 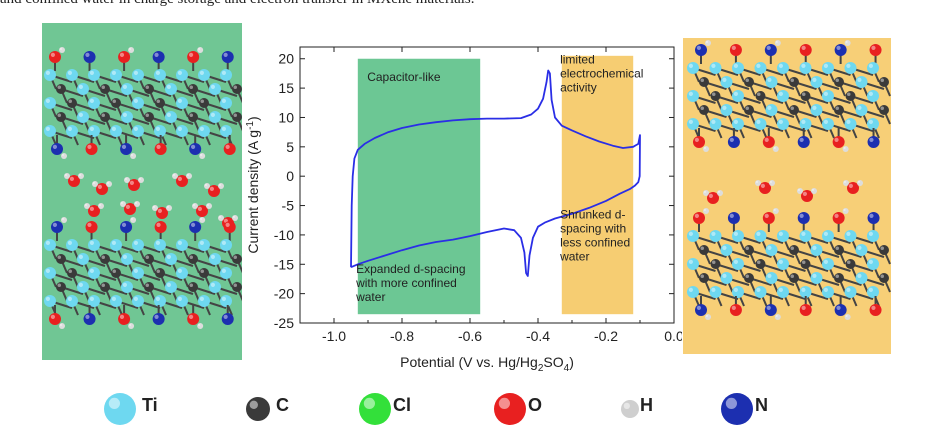 I want to click on x-tick-label: -0.6, so click(x=470, y=336).